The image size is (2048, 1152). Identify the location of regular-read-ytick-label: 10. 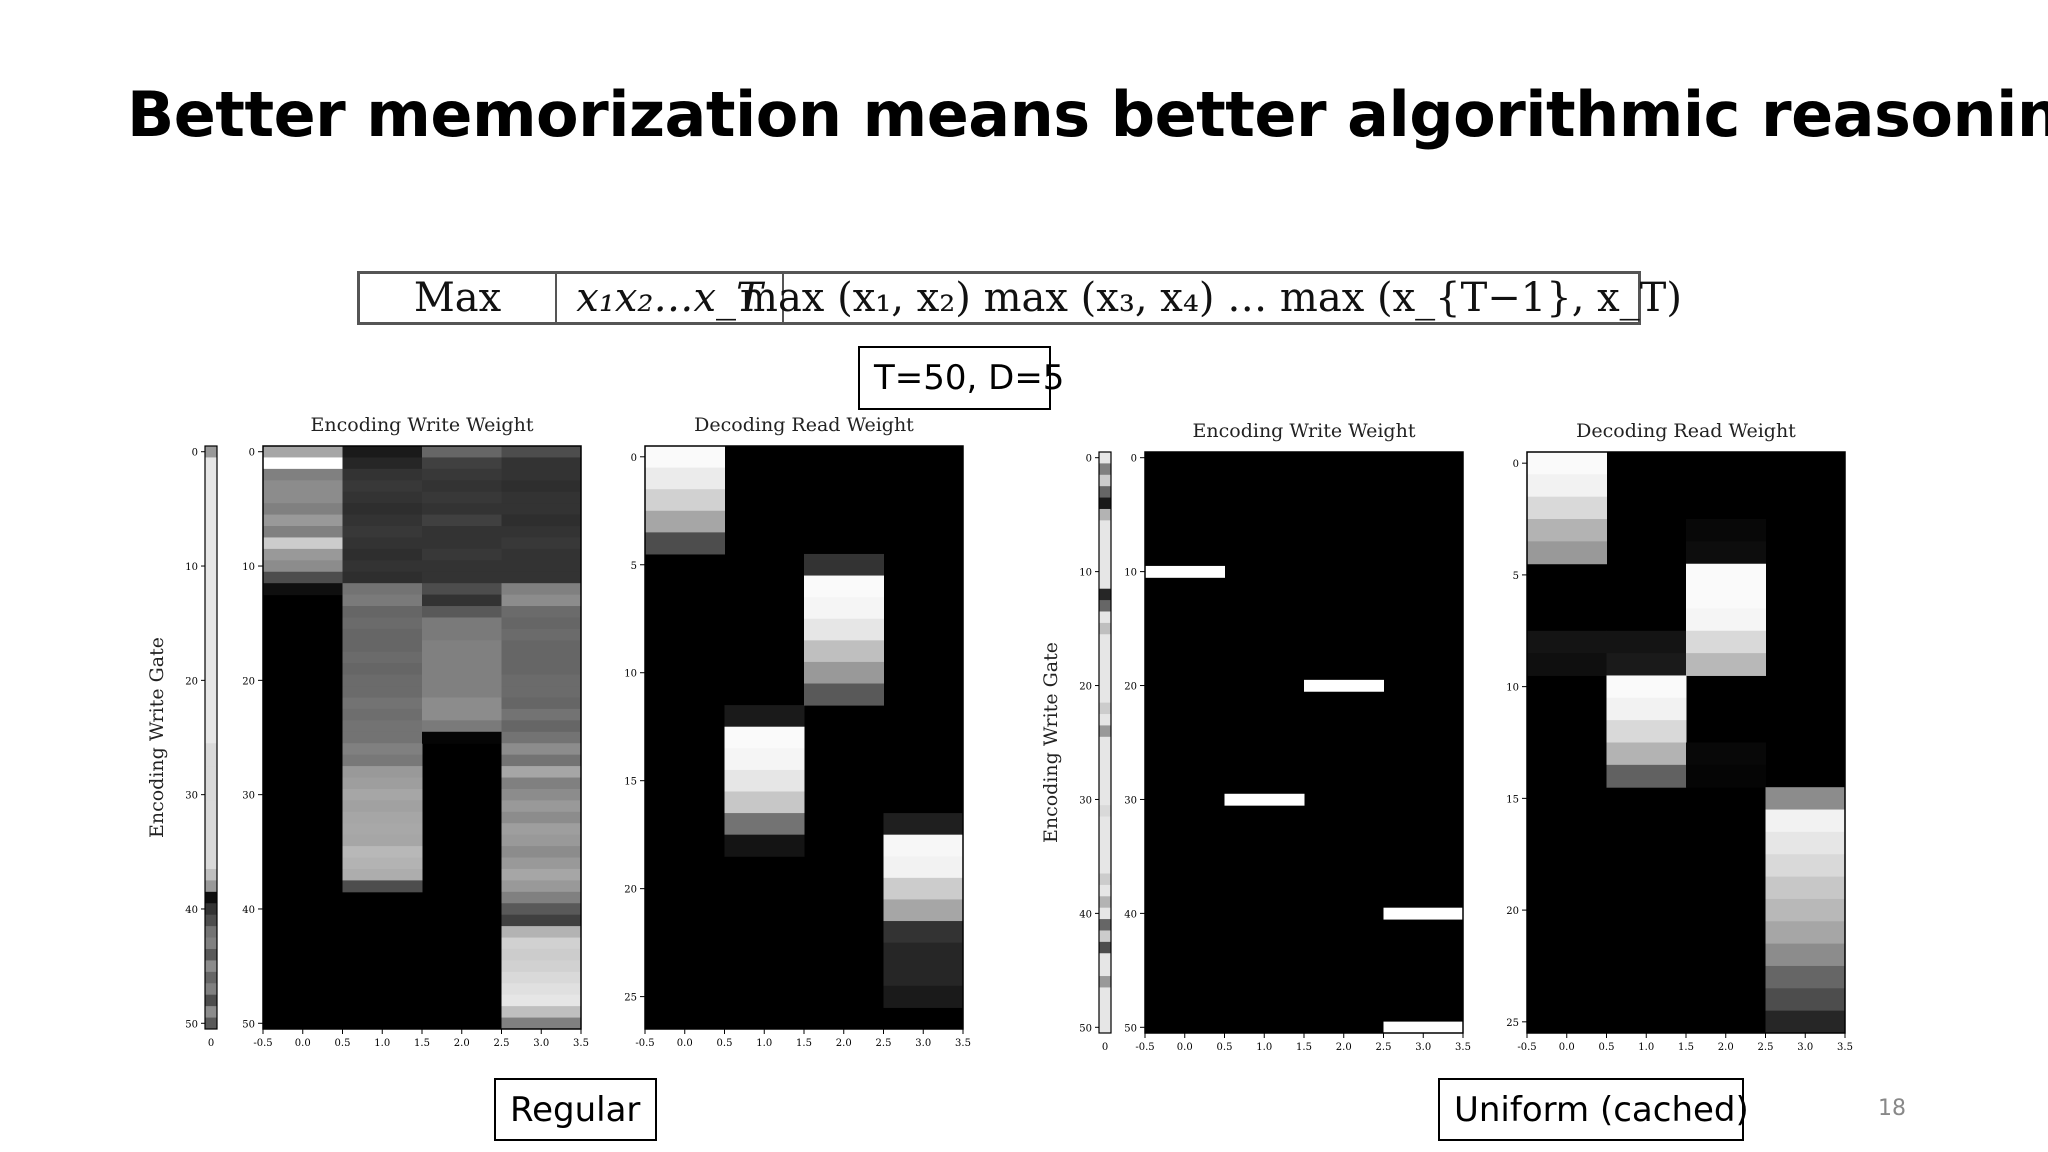
(630, 674).